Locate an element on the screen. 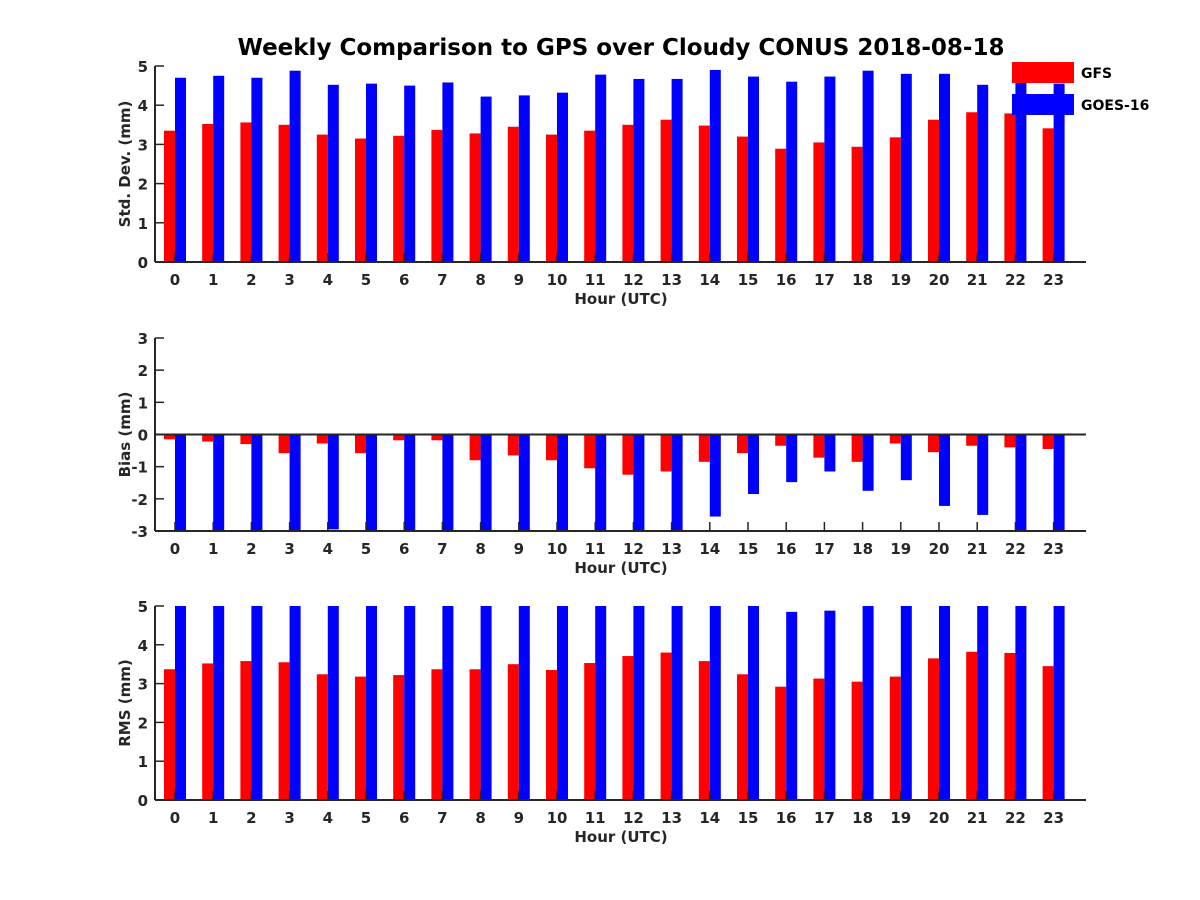 The width and height of the screenshot is (1200, 900). x-tick-label: 11 is located at coordinates (595, 280).